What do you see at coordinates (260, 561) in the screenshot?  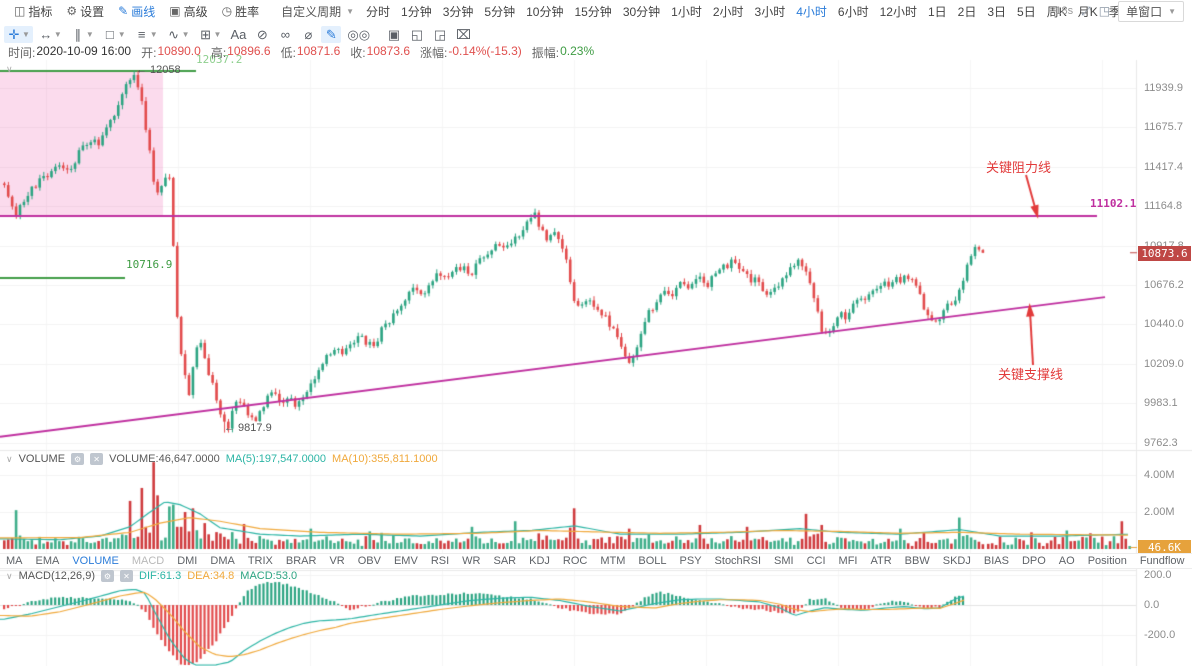 I see `tab-TRIX: TRIX` at bounding box center [260, 561].